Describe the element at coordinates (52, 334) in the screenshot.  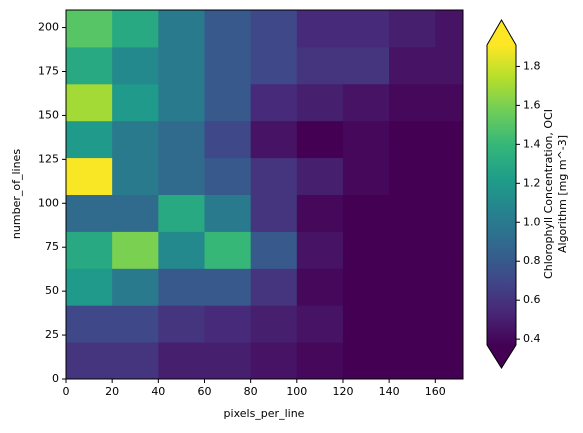
I see `y-tick-label: 25` at that location.